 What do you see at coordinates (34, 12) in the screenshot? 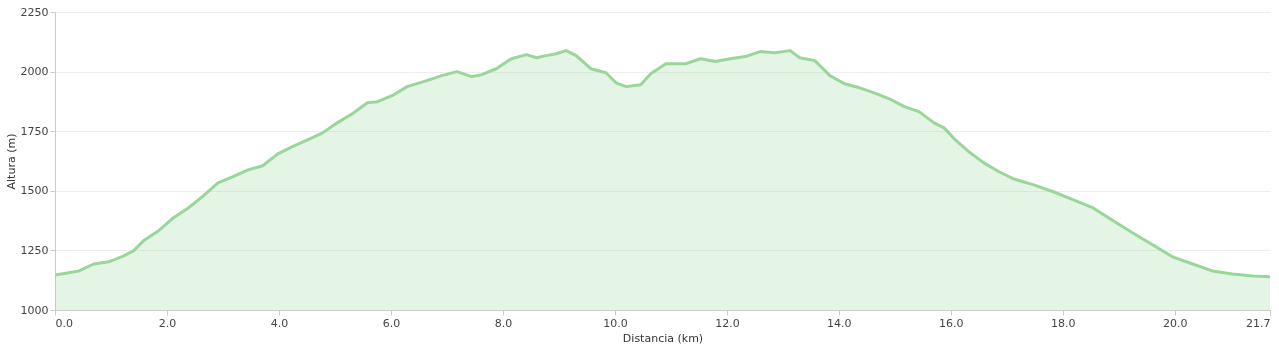
I see `y-tick-label: 2250` at bounding box center [34, 12].